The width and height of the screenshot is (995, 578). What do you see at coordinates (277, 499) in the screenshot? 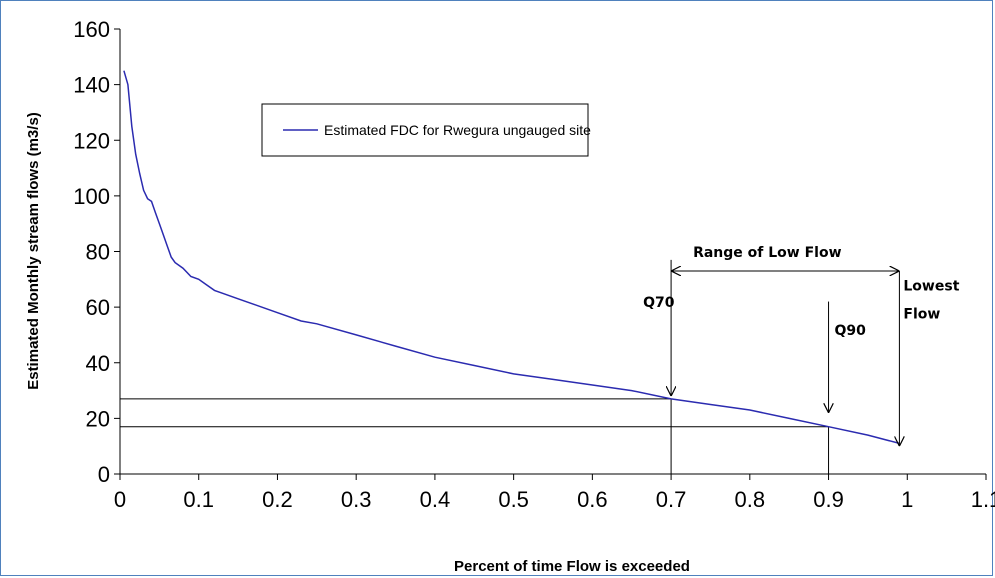
I see `x-tick-label: 0.2` at bounding box center [277, 499].